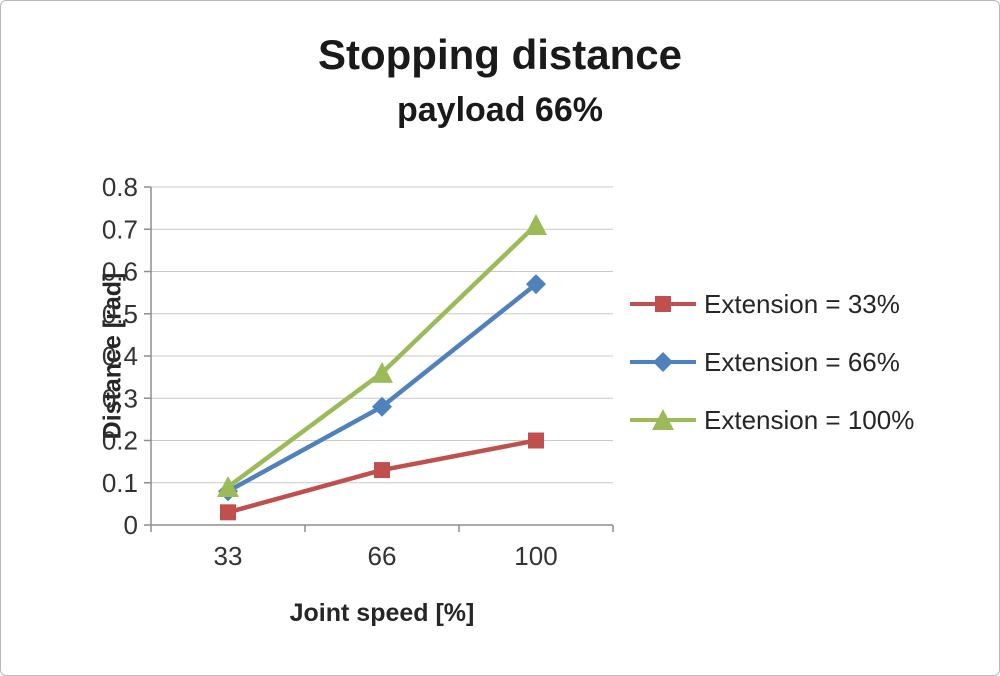 This screenshot has width=1000, height=676. Describe the element at coordinates (120, 398) in the screenshot. I see `svg-text: 0.3` at that location.